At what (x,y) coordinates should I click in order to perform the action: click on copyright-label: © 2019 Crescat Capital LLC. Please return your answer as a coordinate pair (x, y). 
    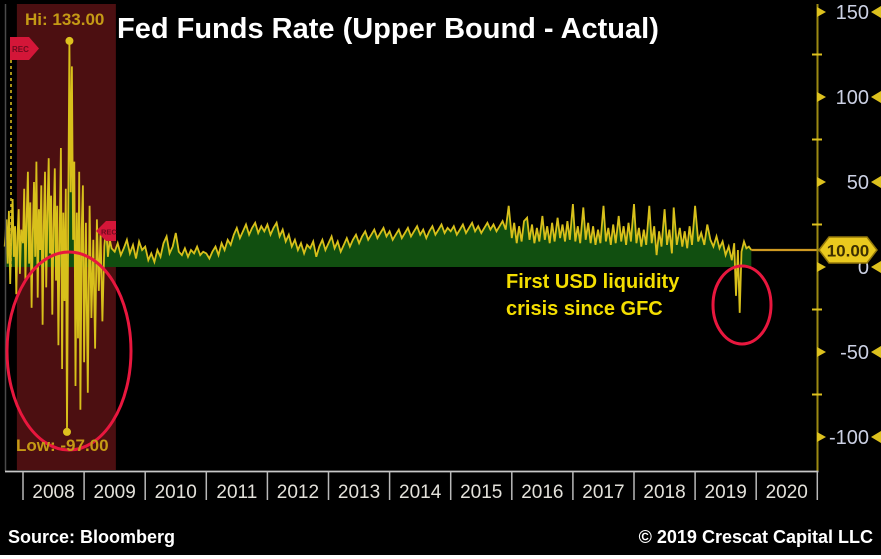
    Looking at the image, I should click on (755, 537).